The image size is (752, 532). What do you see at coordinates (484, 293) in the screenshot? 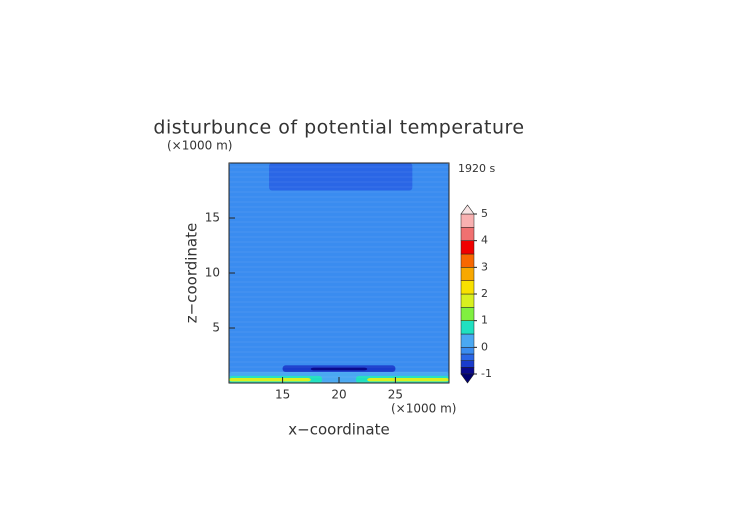
I see `colorbar-tick-label: 2` at bounding box center [484, 293].